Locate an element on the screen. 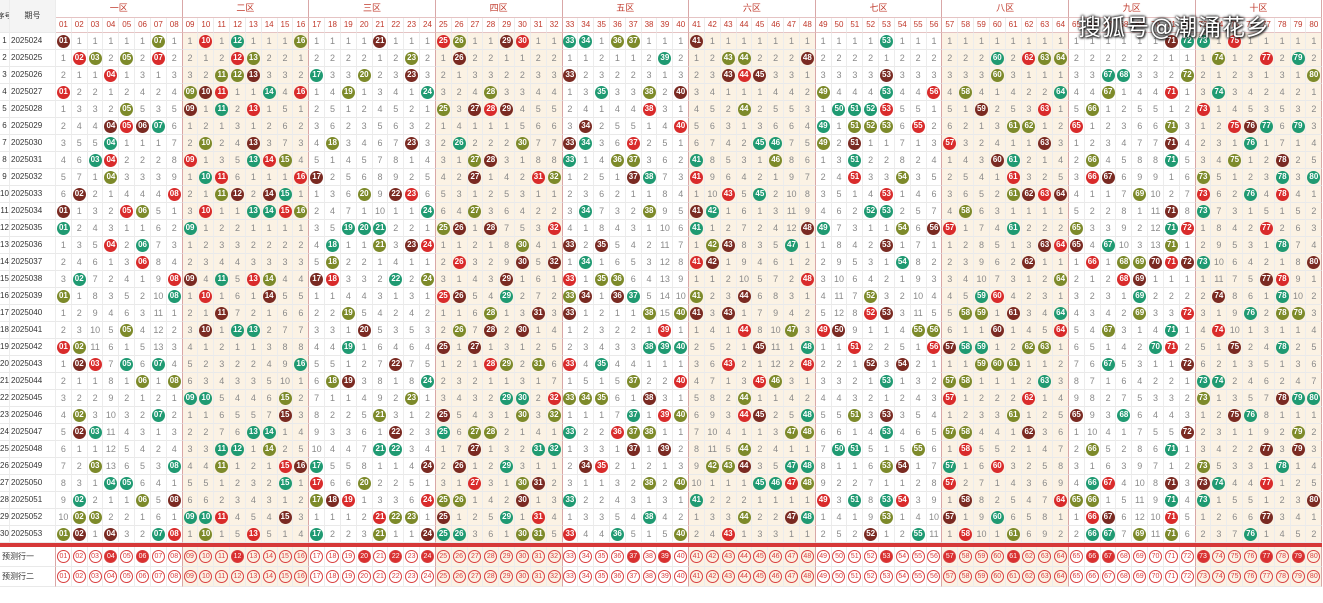 Image resolution: width=1323 pixels, height=603 pixels. predict-ball: 60 is located at coordinates (997, 556).